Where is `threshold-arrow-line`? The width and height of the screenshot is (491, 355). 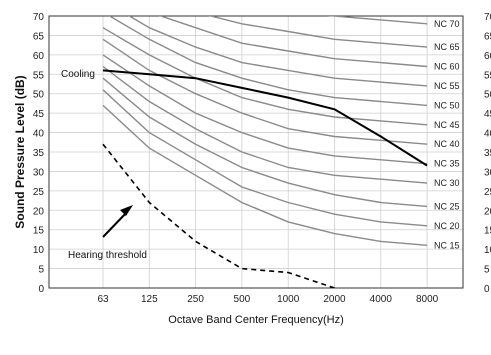
threshold-arrow-line is located at coordinates (115, 224).